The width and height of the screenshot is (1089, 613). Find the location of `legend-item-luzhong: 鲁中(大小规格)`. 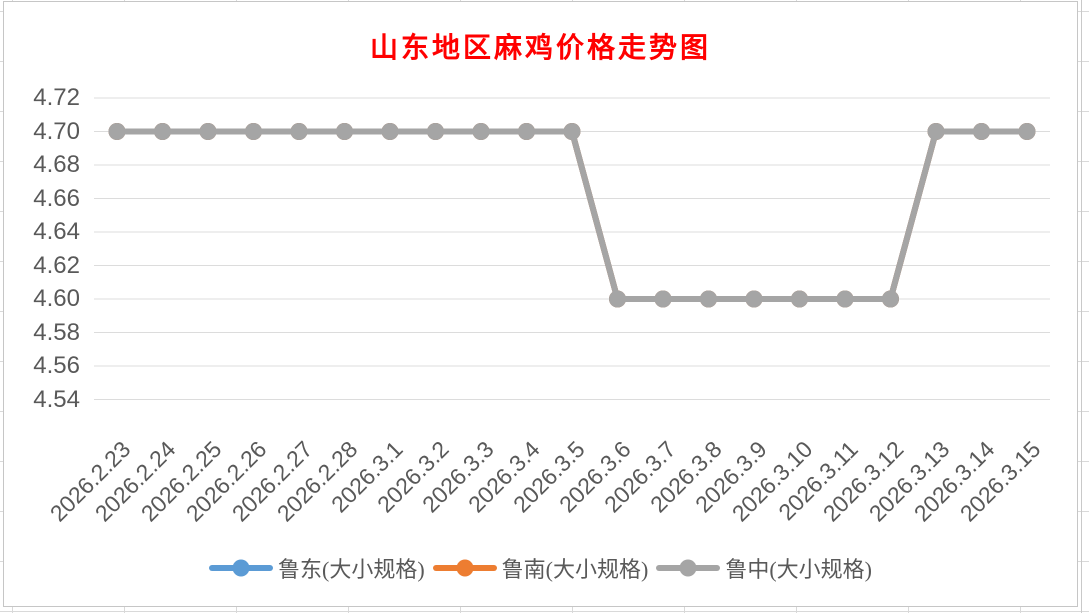

legend-item-luzhong: 鲁中(大小规格) is located at coordinates (764, 568).